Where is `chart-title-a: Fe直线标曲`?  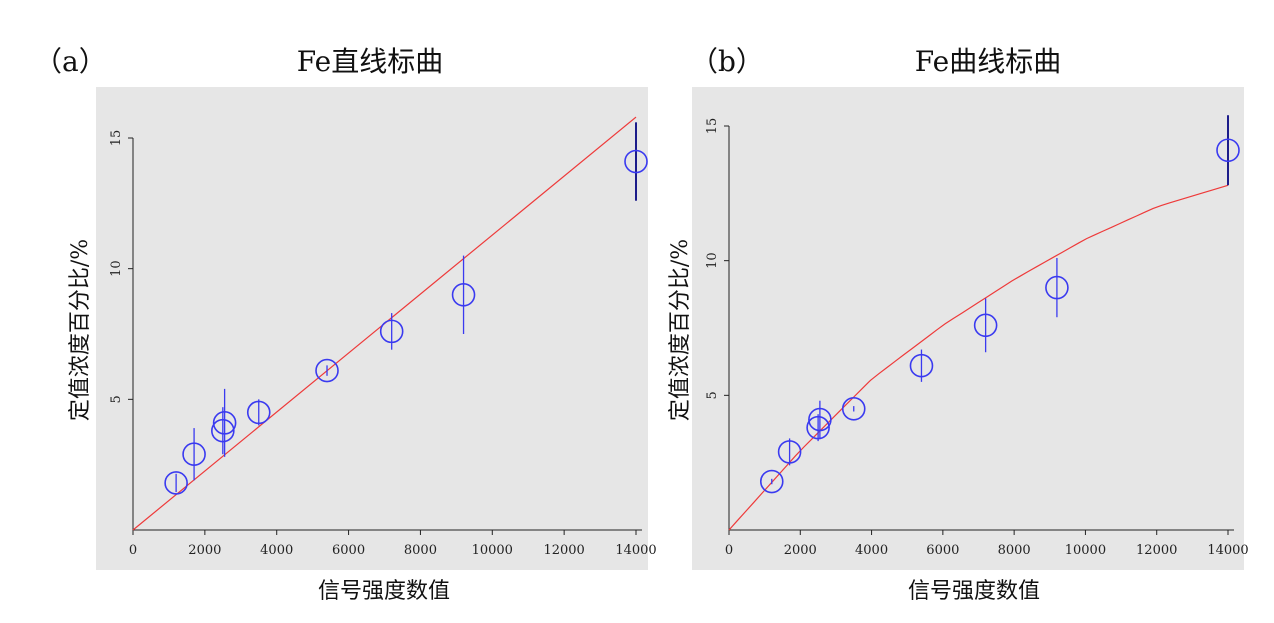 chart-title-a: Fe直线标曲 is located at coordinates (370, 61).